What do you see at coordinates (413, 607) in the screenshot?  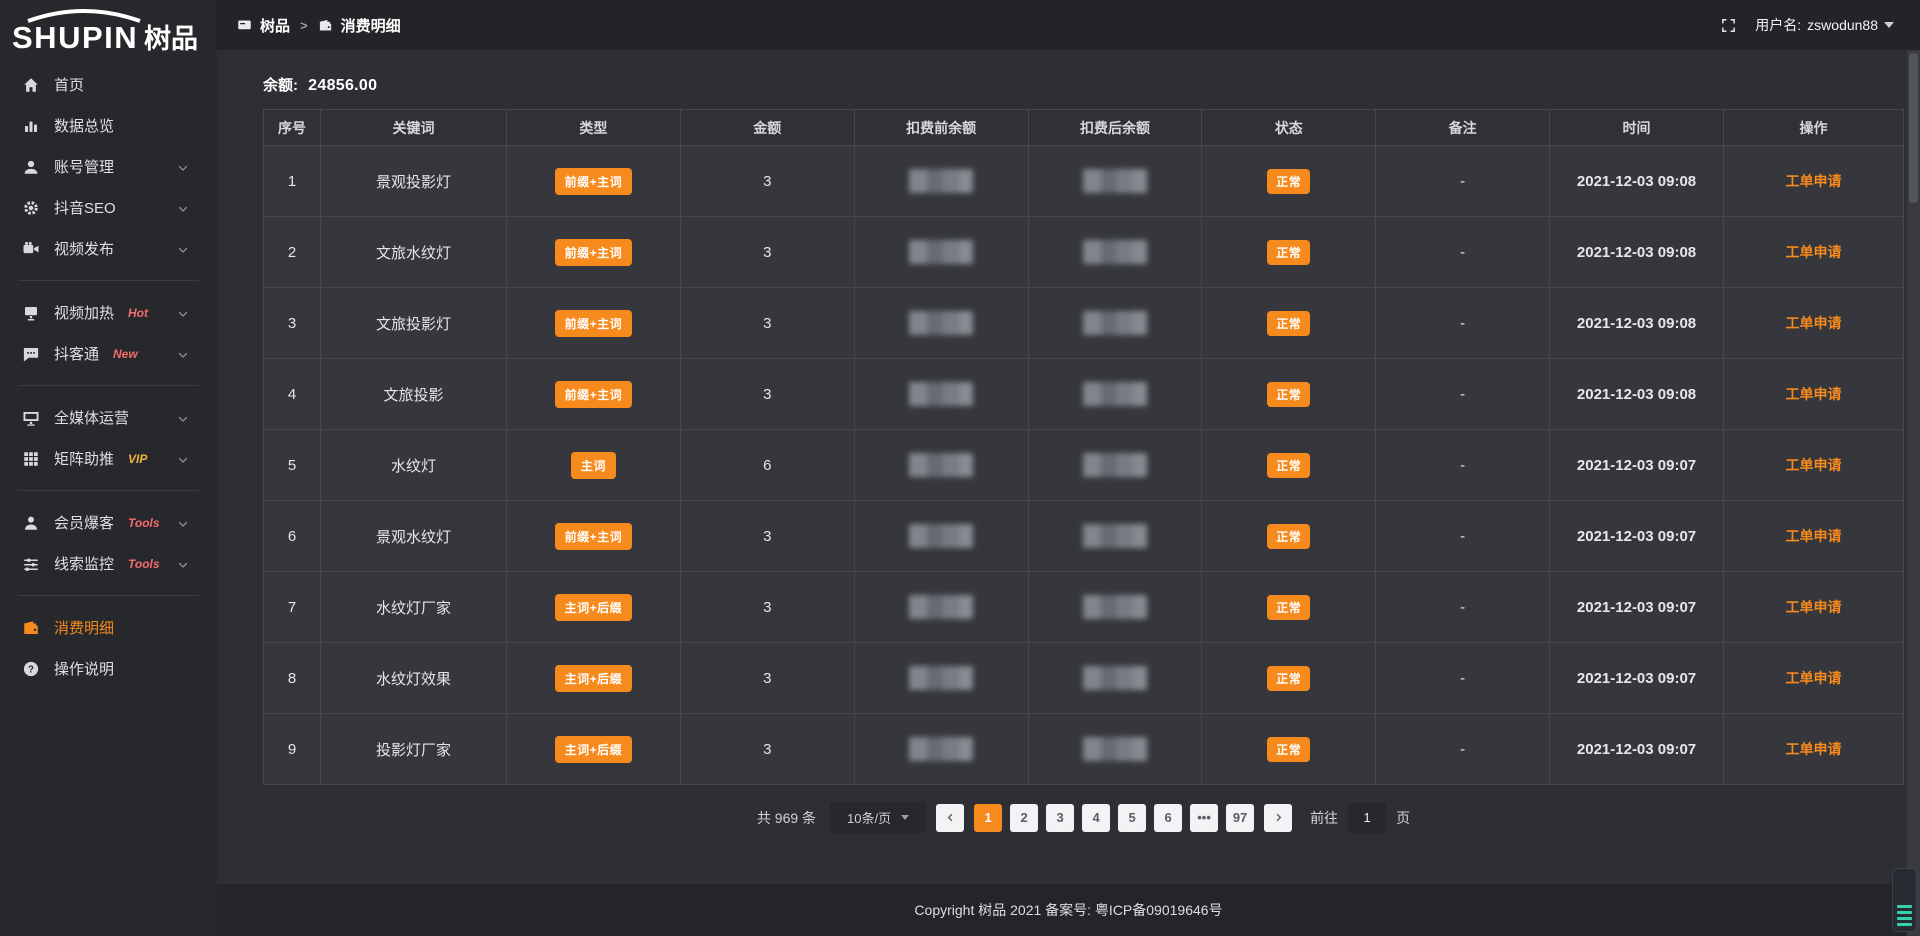 I see `cell-keyword: 水纹灯厂家` at bounding box center [413, 607].